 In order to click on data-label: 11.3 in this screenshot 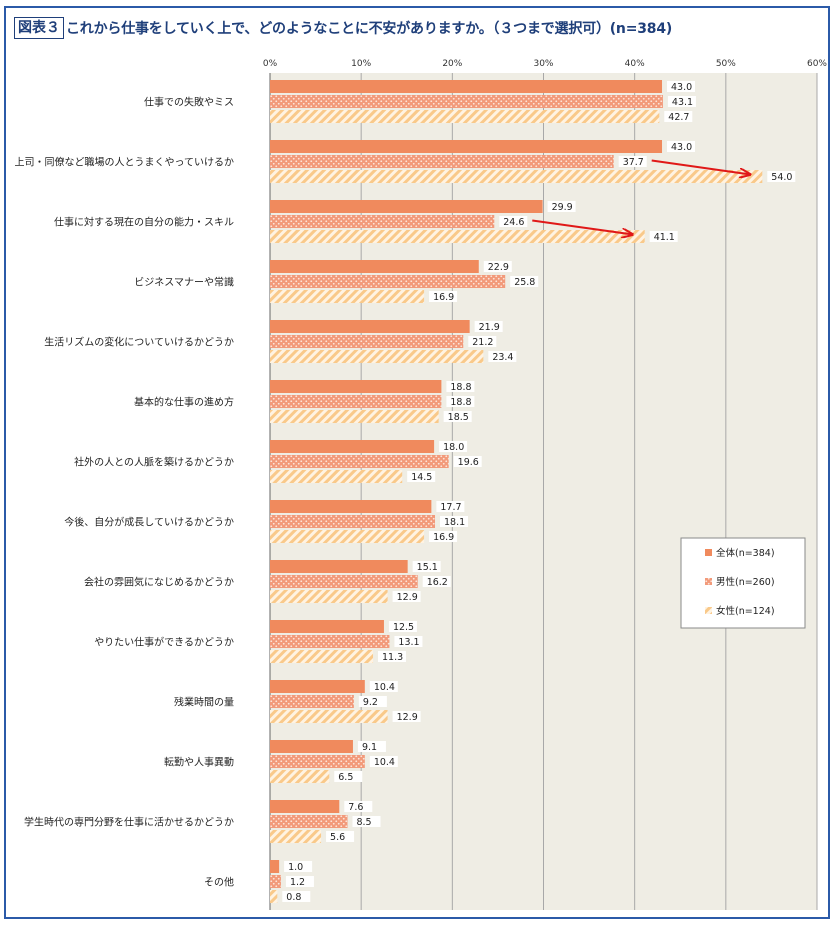, I will do `click(392, 657)`.